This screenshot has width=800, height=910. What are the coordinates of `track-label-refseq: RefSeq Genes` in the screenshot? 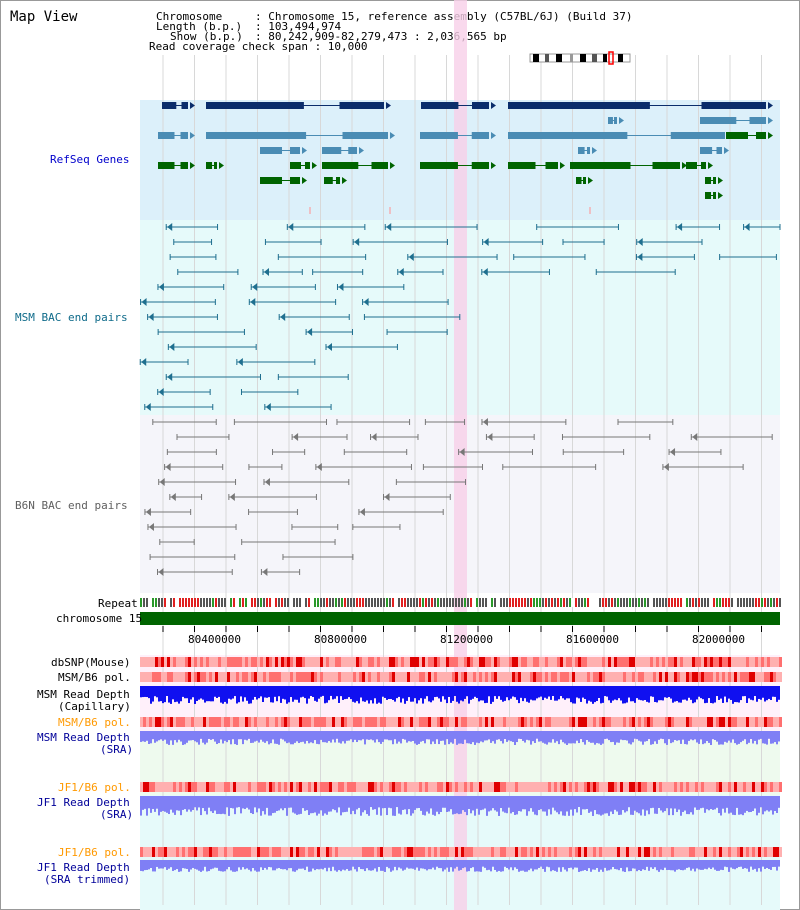 It's located at (90, 159).